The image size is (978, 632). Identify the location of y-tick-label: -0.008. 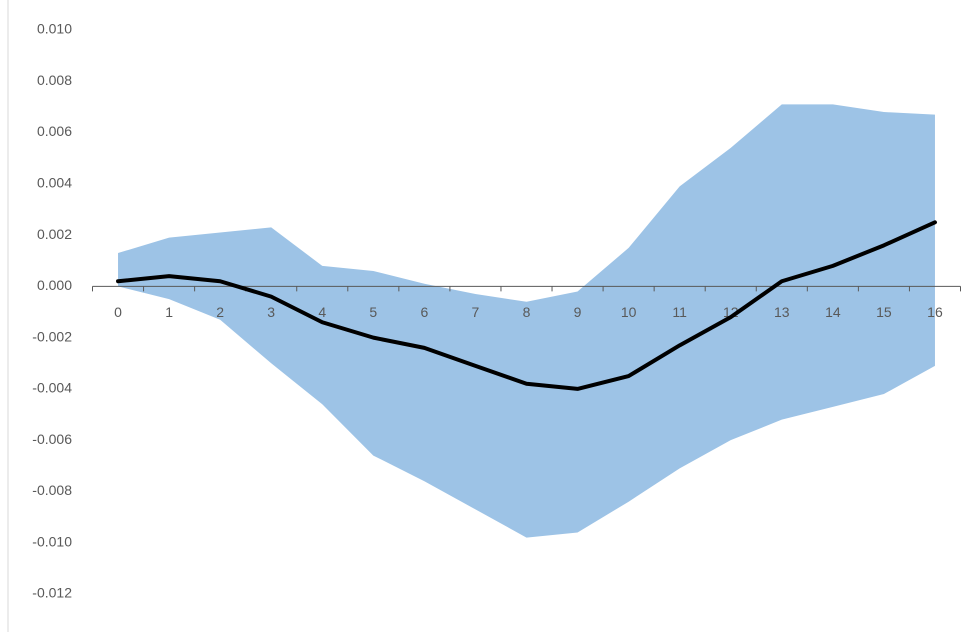
(52, 490).